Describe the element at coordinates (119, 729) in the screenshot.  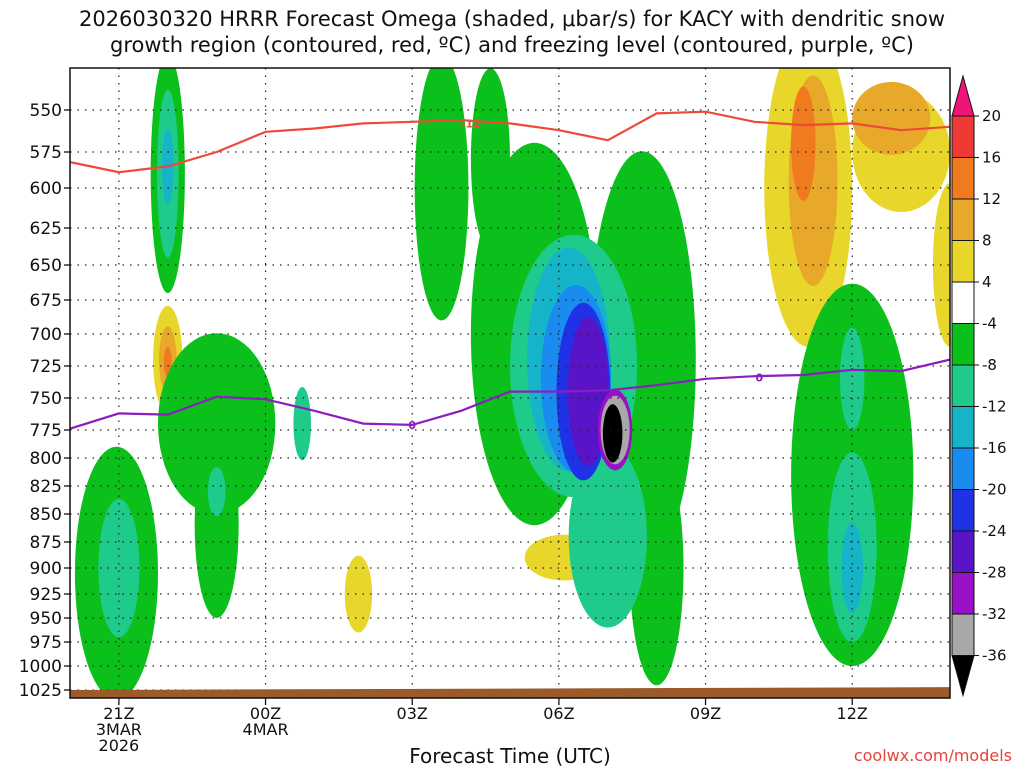
I see `x-tick-label: 3MAR` at that location.